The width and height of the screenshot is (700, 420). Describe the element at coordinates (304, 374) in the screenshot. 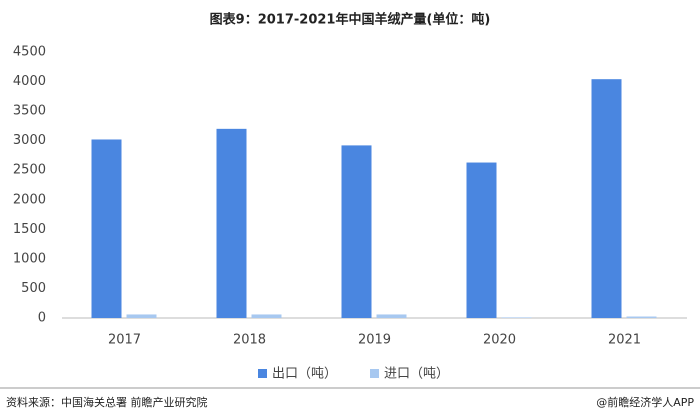

I see `legend-label: 出口（吨）` at that location.